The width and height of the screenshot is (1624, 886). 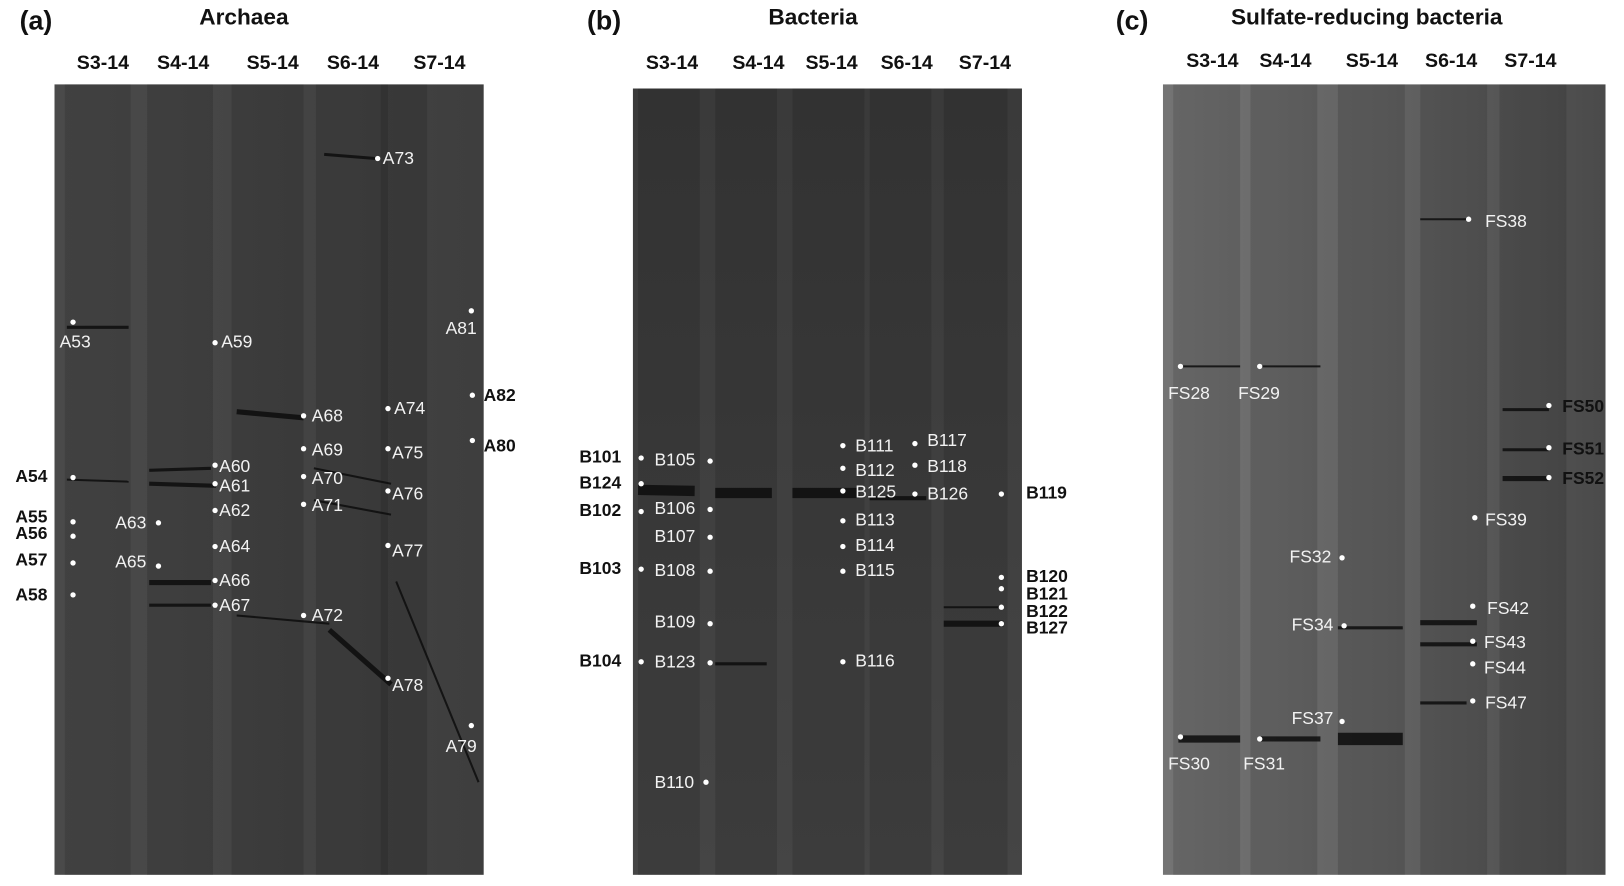 I want to click on panel-title: Sulfate-reducing bacteria, so click(x=1367, y=17).